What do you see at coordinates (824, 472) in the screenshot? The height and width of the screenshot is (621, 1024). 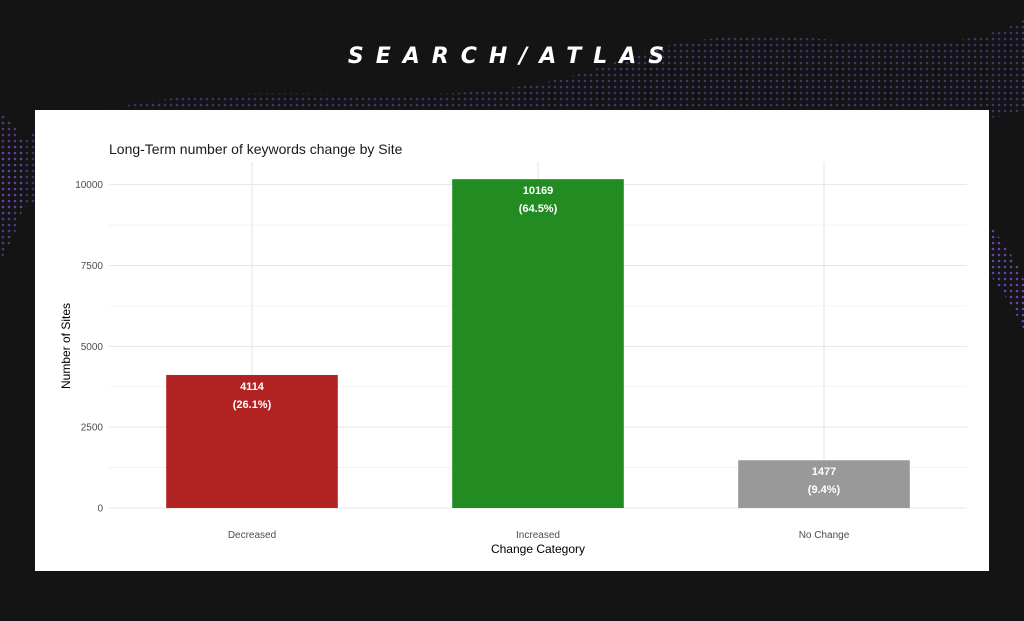 I see `bar-value-label: 1477` at bounding box center [824, 472].